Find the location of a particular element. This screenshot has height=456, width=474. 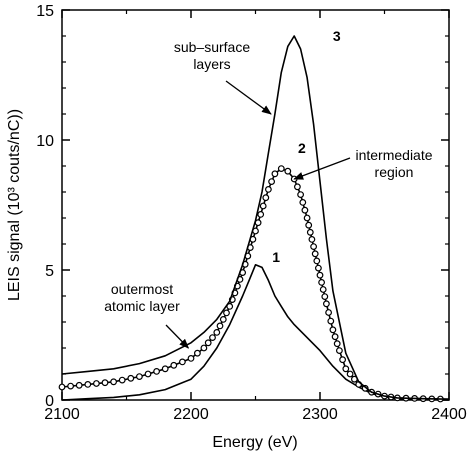

annotation-line: intermediate is located at coordinates (393, 155).